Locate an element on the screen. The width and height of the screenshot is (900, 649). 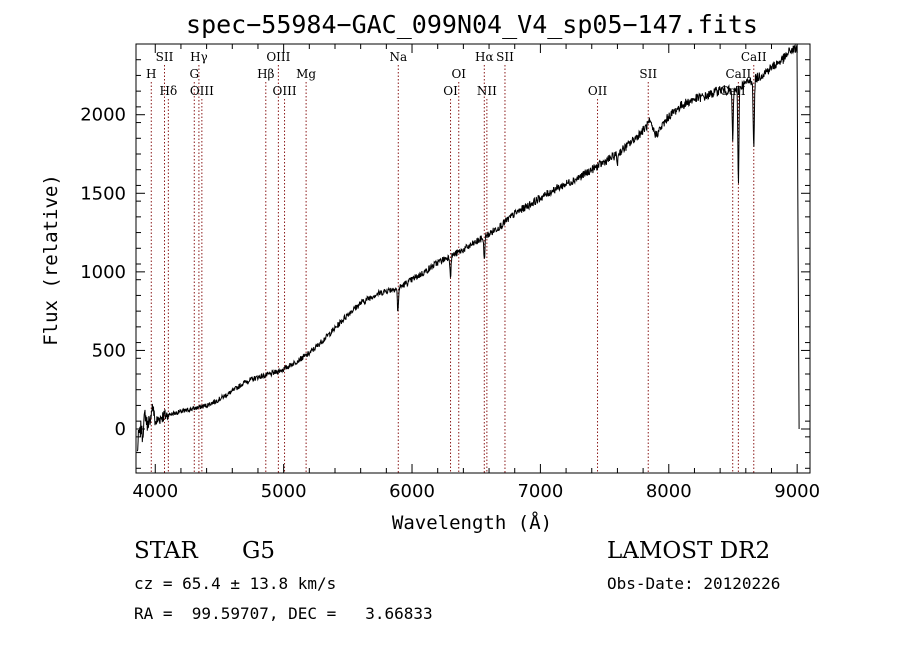
spectral-line-label: Hα is located at coordinates (484, 57).